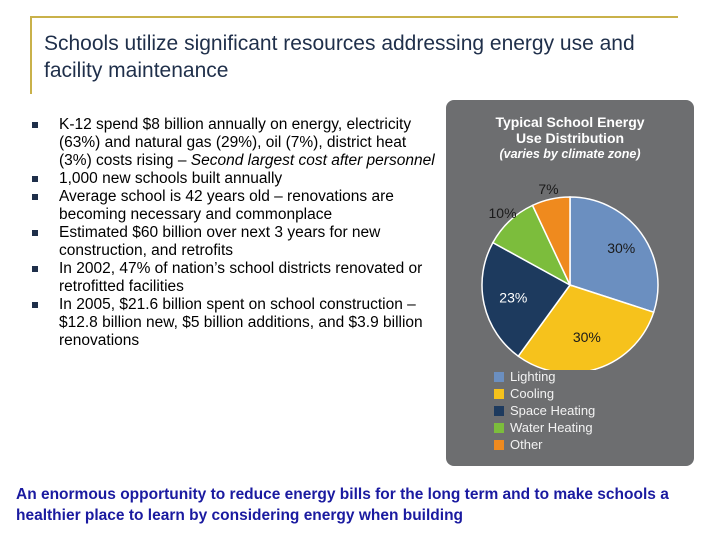 This screenshot has width=720, height=540. I want to click on pie-slice-cooling, so click(586, 327).